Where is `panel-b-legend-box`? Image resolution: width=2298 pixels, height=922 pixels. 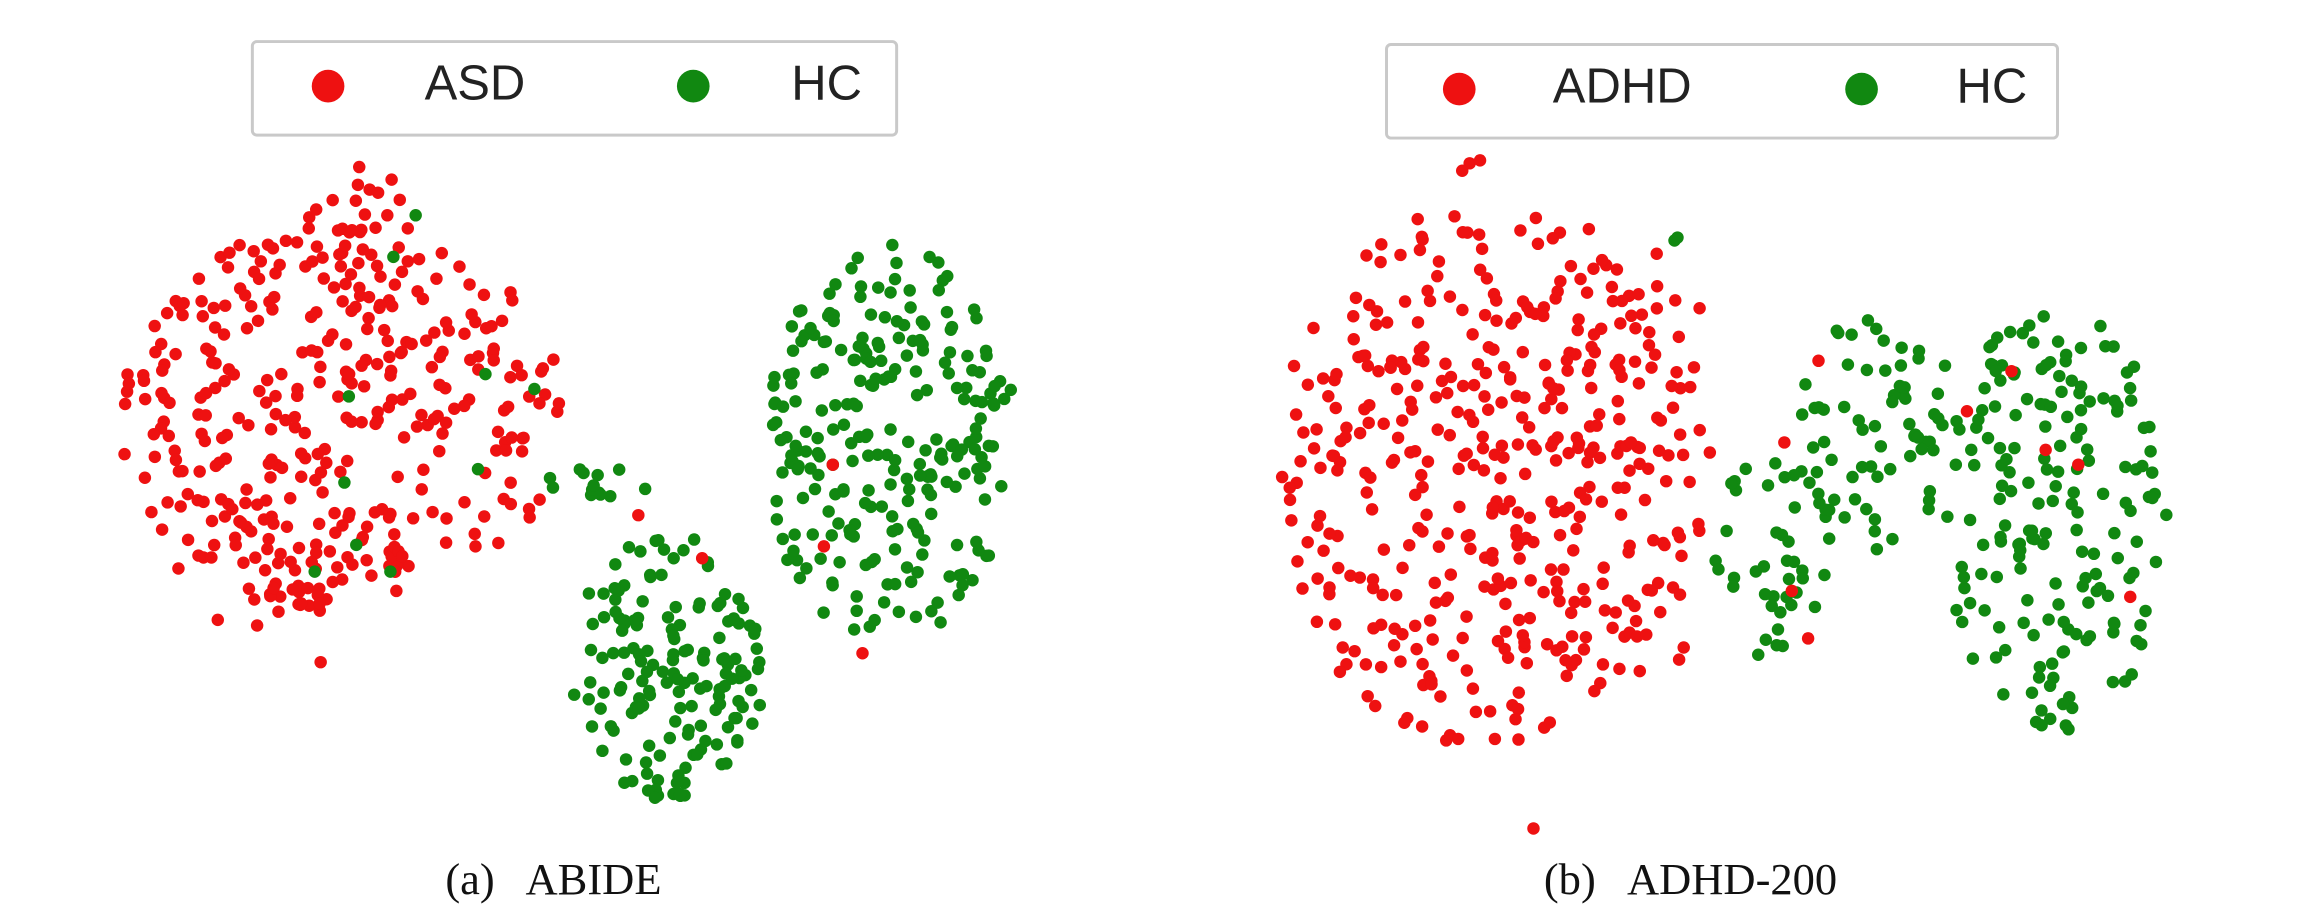
panel-b-legend-box is located at coordinates (1722, 91).